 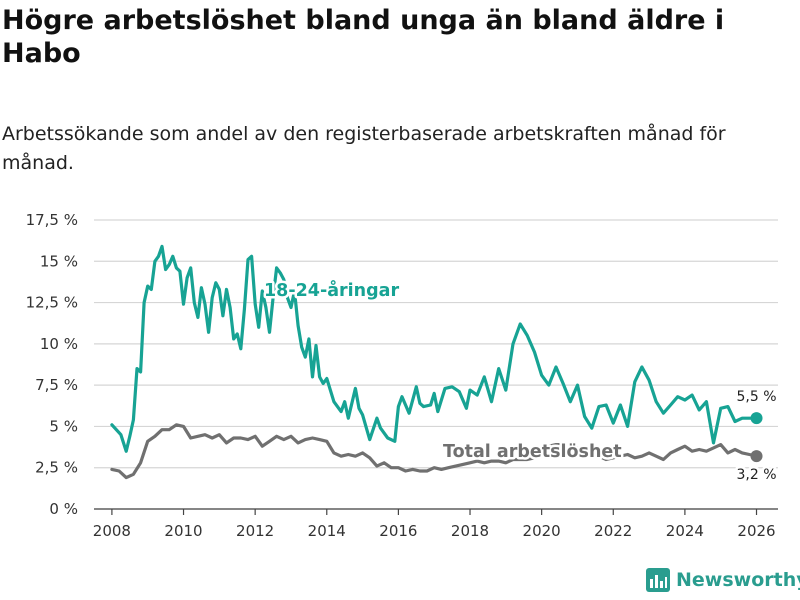 I want to click on bar-chart-icon, so click(x=658, y=580).